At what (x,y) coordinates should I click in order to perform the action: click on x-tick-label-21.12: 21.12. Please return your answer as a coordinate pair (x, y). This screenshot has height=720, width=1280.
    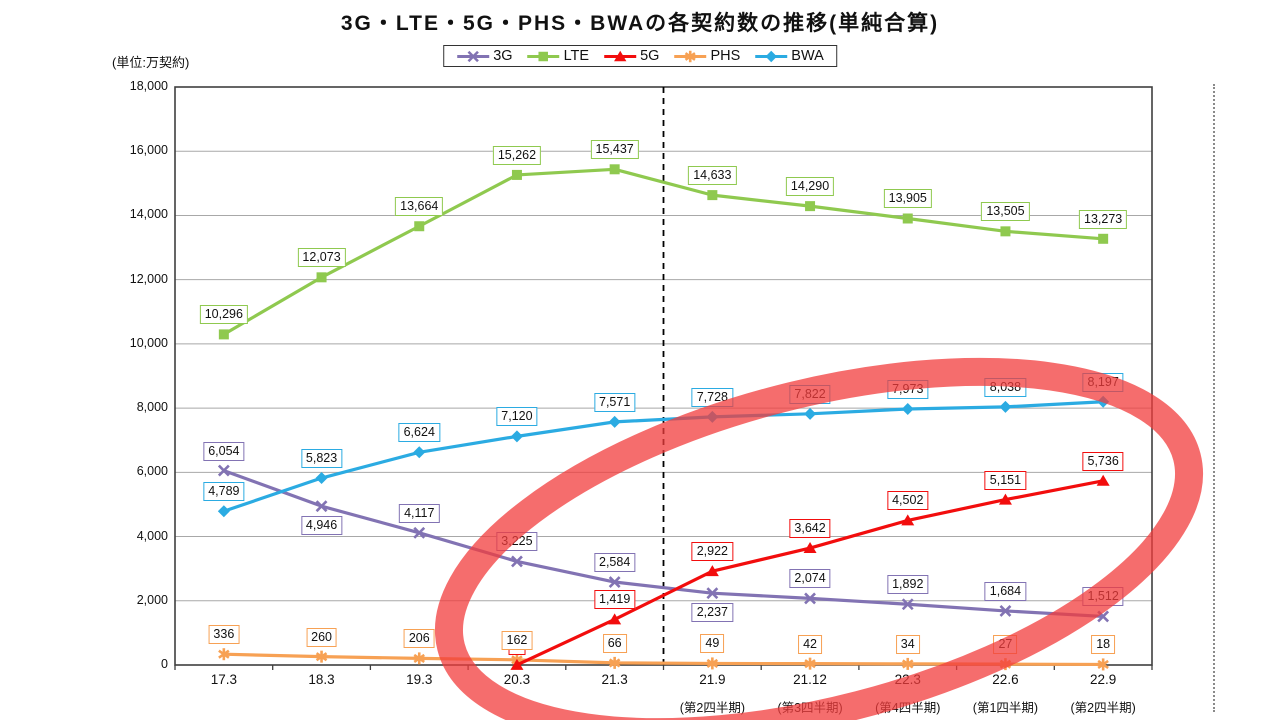
    Looking at the image, I should click on (810, 679).